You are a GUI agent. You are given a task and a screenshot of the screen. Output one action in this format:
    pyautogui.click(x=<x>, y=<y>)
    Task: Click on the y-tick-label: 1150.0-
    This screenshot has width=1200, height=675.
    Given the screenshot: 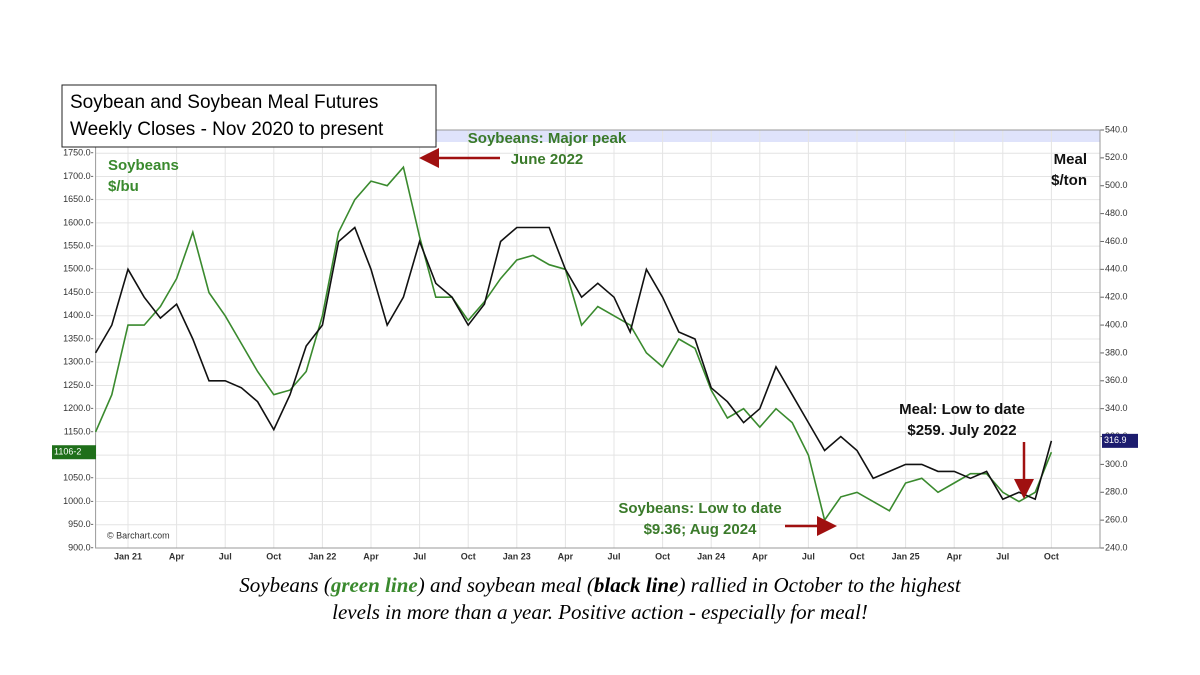 What is the action you would take?
    pyautogui.click(x=79, y=431)
    